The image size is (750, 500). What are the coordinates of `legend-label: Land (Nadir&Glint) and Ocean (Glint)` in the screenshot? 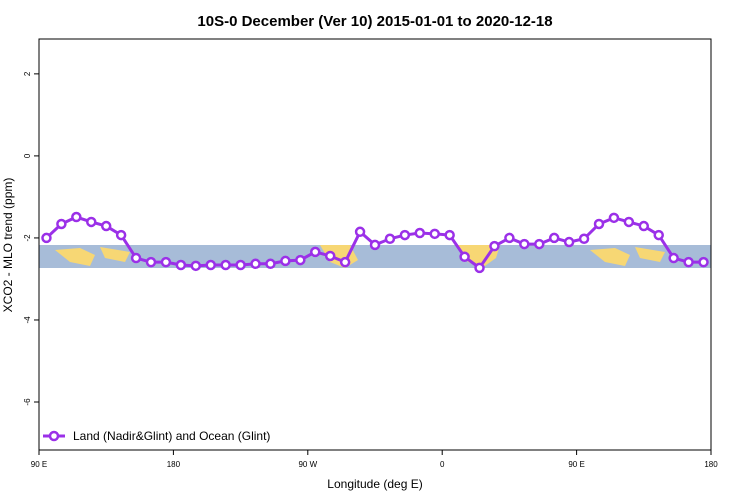 It's located at (171, 436).